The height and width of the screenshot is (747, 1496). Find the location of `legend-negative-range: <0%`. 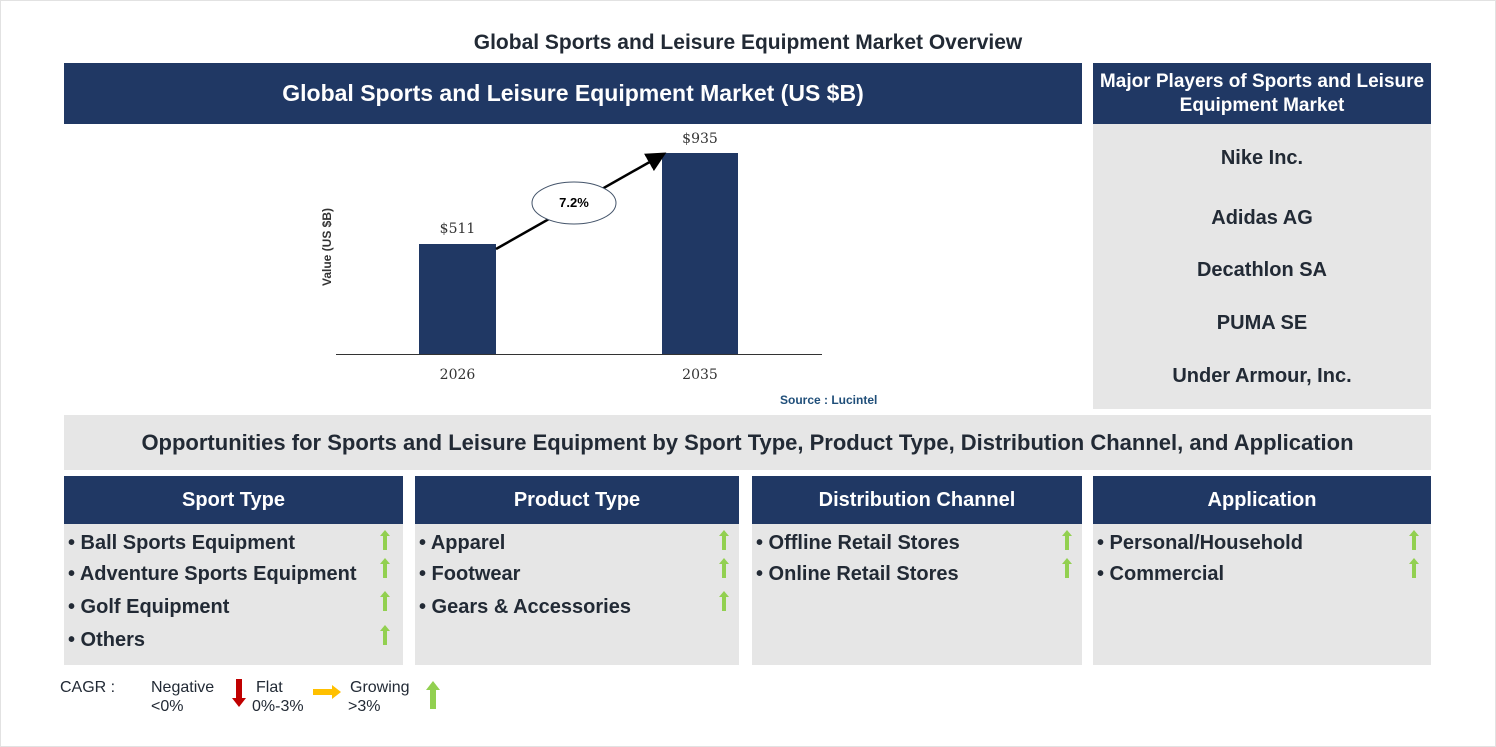

legend-negative-range: <0% is located at coordinates (167, 706).